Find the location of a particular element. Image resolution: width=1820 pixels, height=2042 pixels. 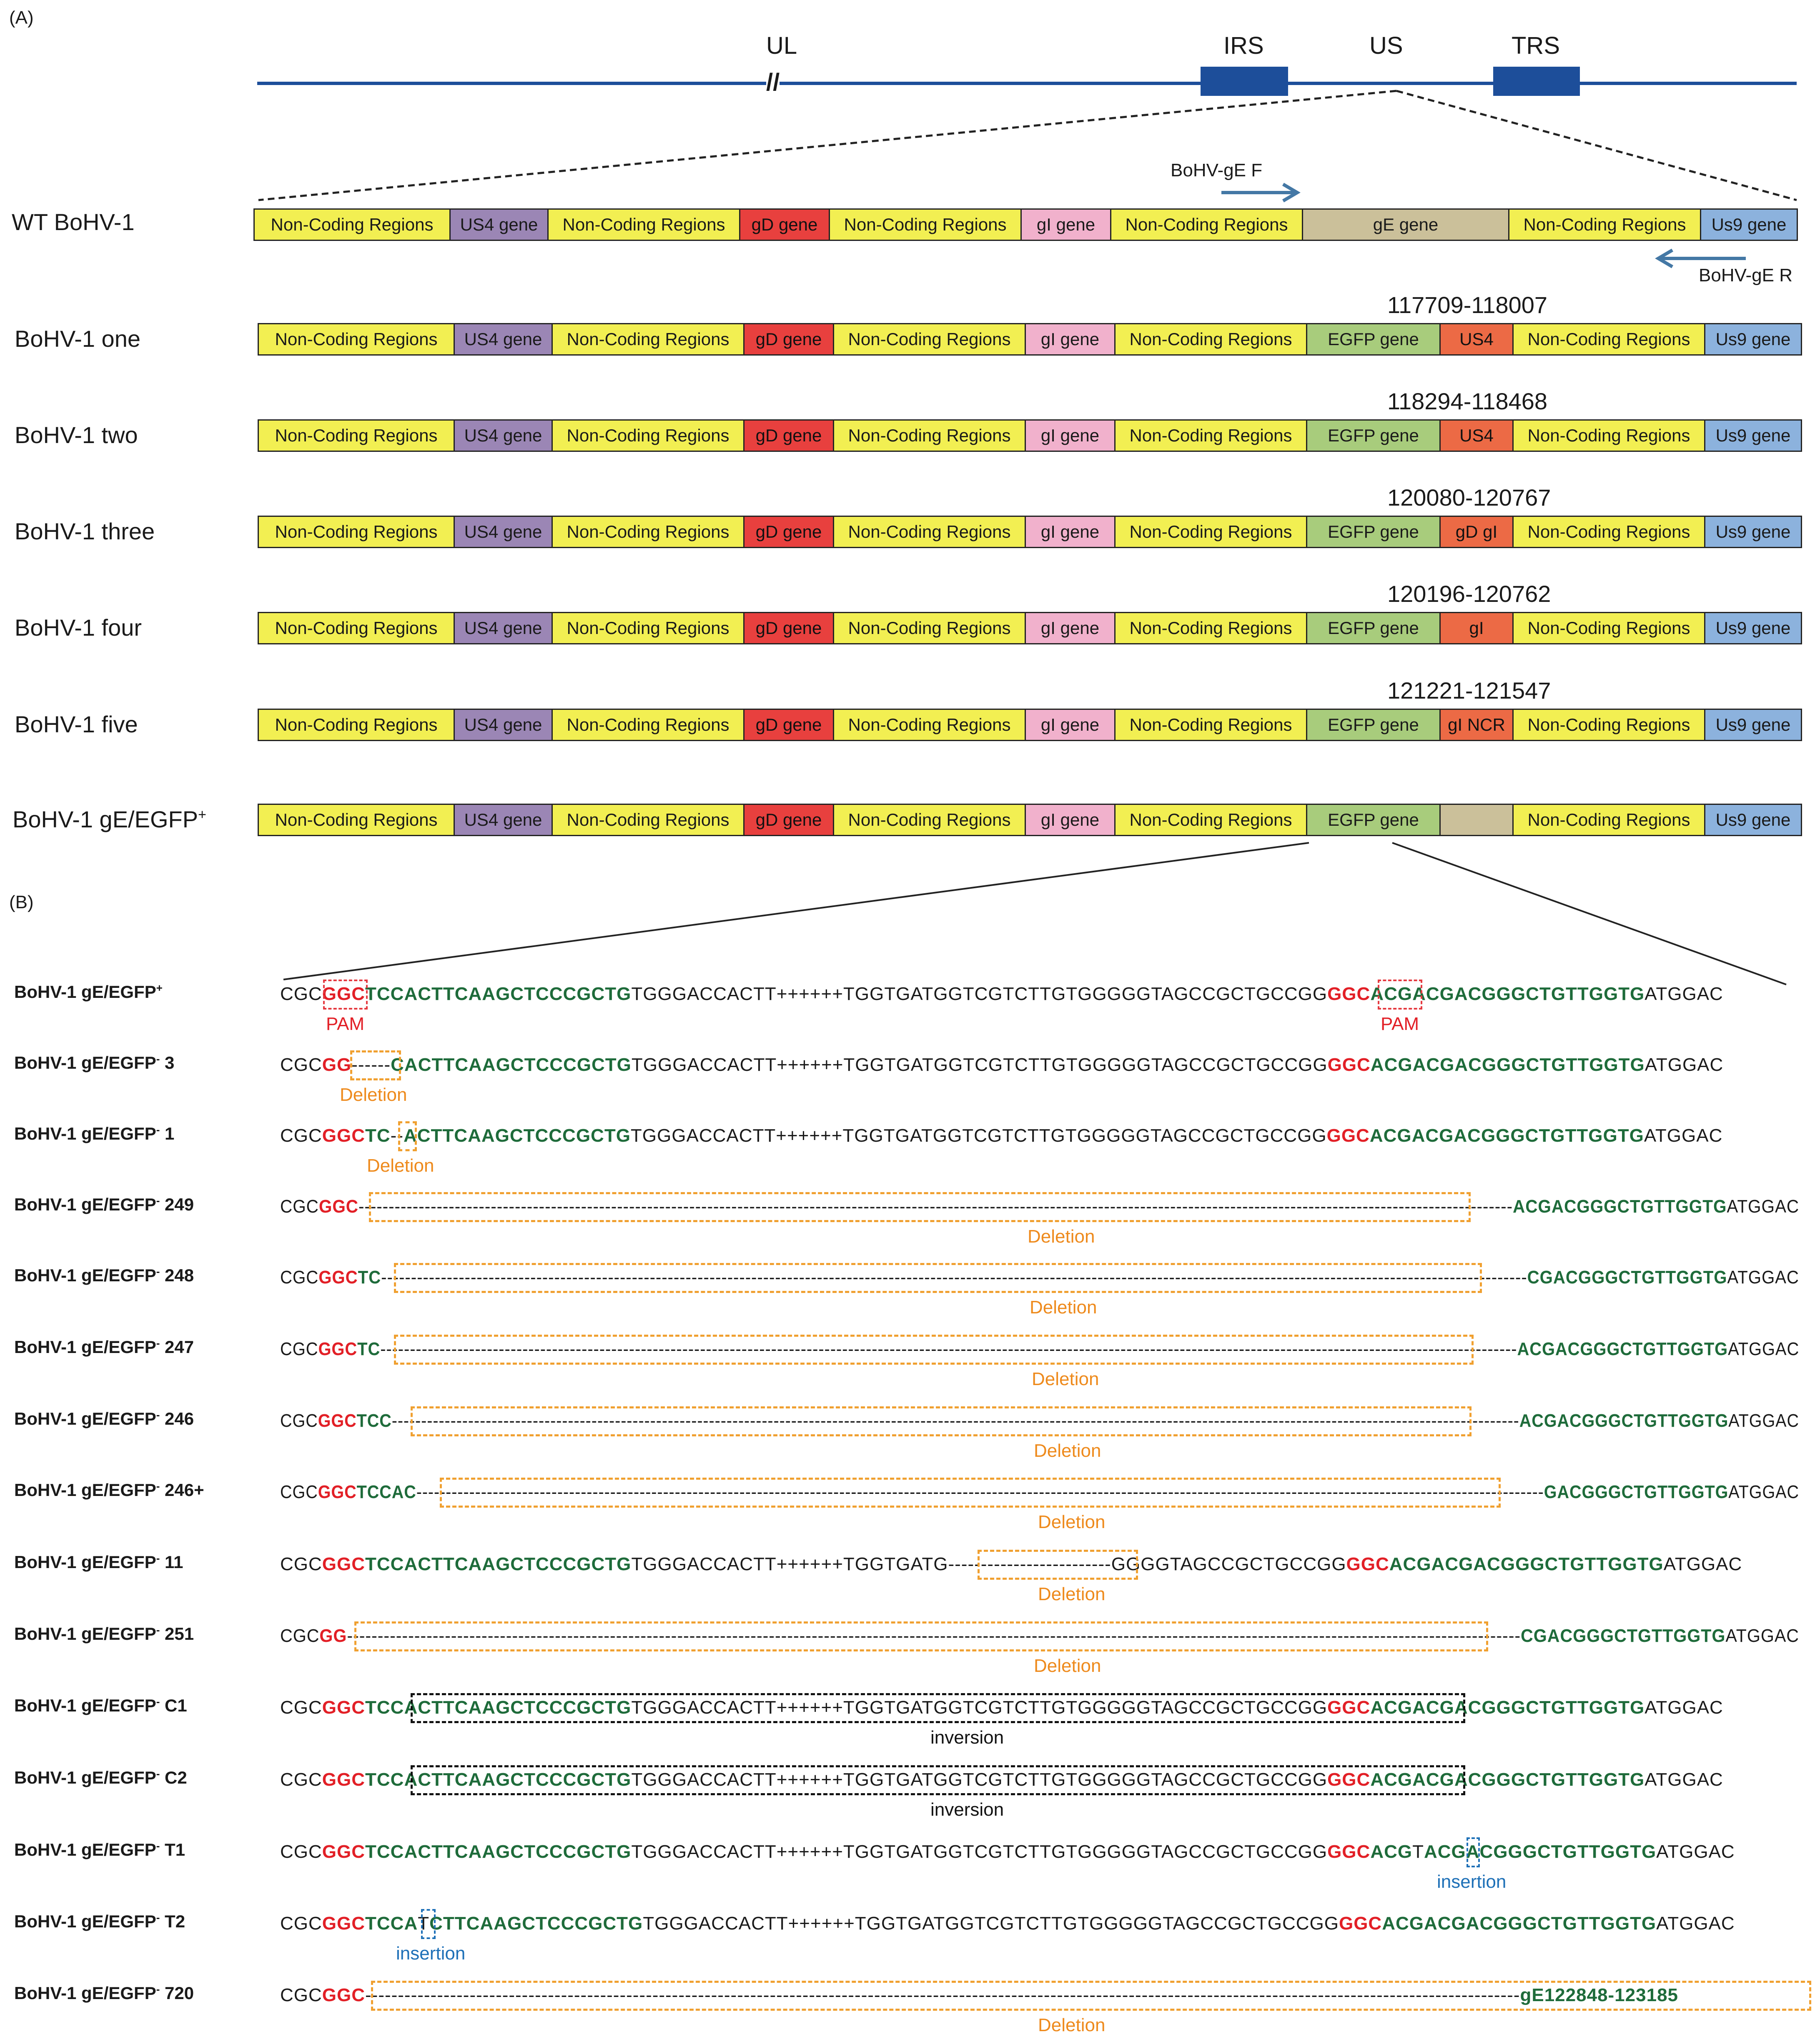

sgrna-target: TCCA is located at coordinates (391, 1923).